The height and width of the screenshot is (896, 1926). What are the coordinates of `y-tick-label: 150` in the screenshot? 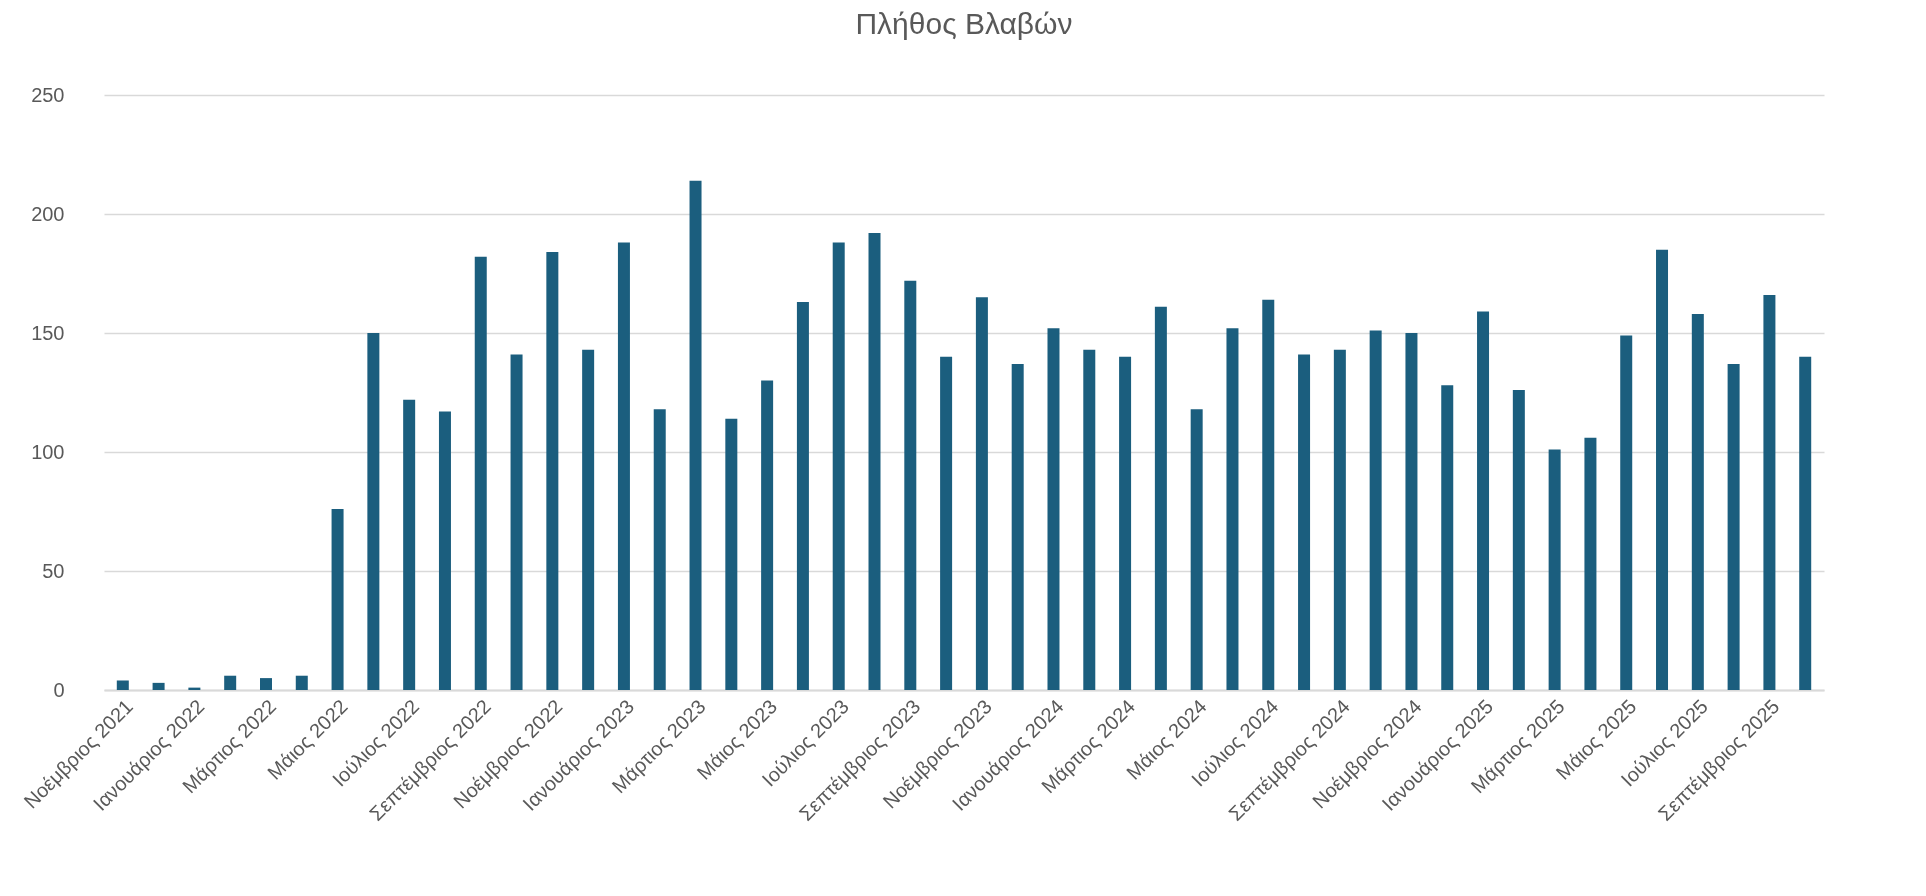 It's located at (48, 332).